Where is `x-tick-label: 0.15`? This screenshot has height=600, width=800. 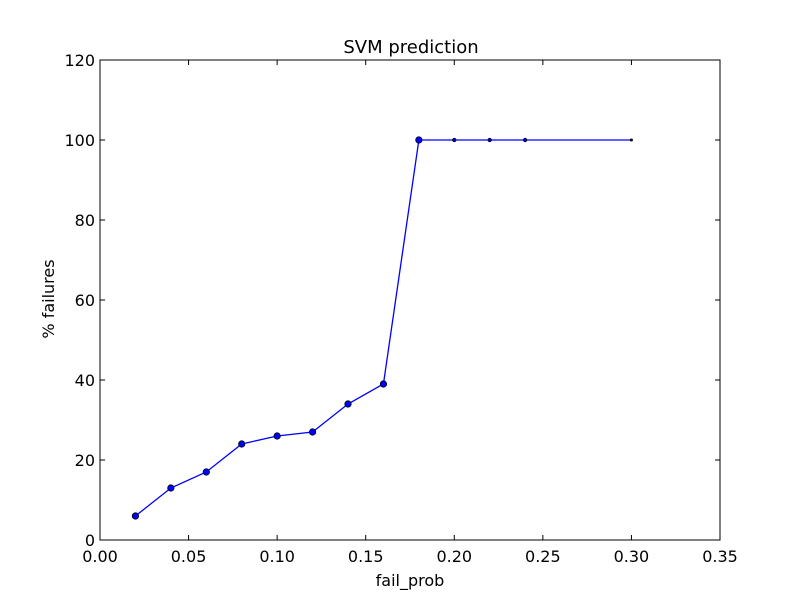 x-tick-label: 0.15 is located at coordinates (366, 556).